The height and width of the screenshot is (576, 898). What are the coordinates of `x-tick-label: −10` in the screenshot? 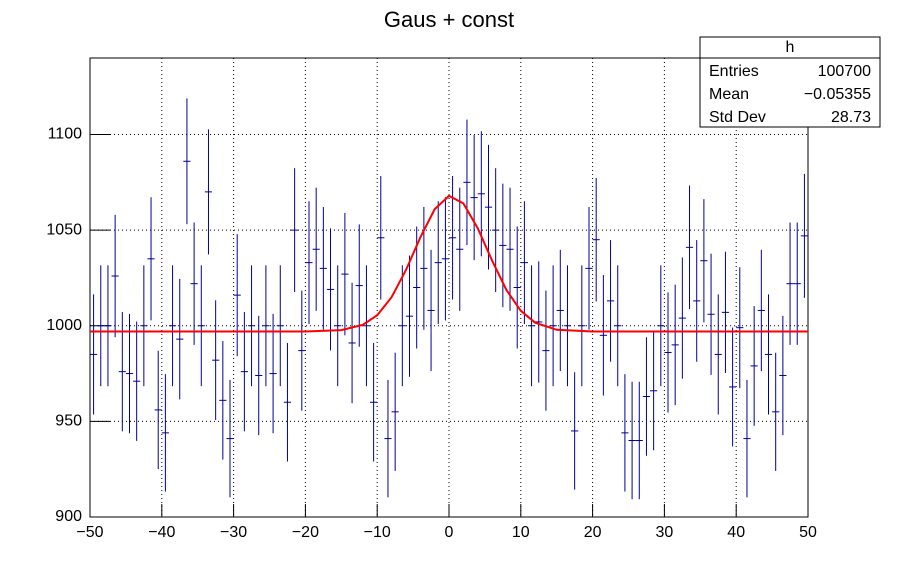 It's located at (377, 532).